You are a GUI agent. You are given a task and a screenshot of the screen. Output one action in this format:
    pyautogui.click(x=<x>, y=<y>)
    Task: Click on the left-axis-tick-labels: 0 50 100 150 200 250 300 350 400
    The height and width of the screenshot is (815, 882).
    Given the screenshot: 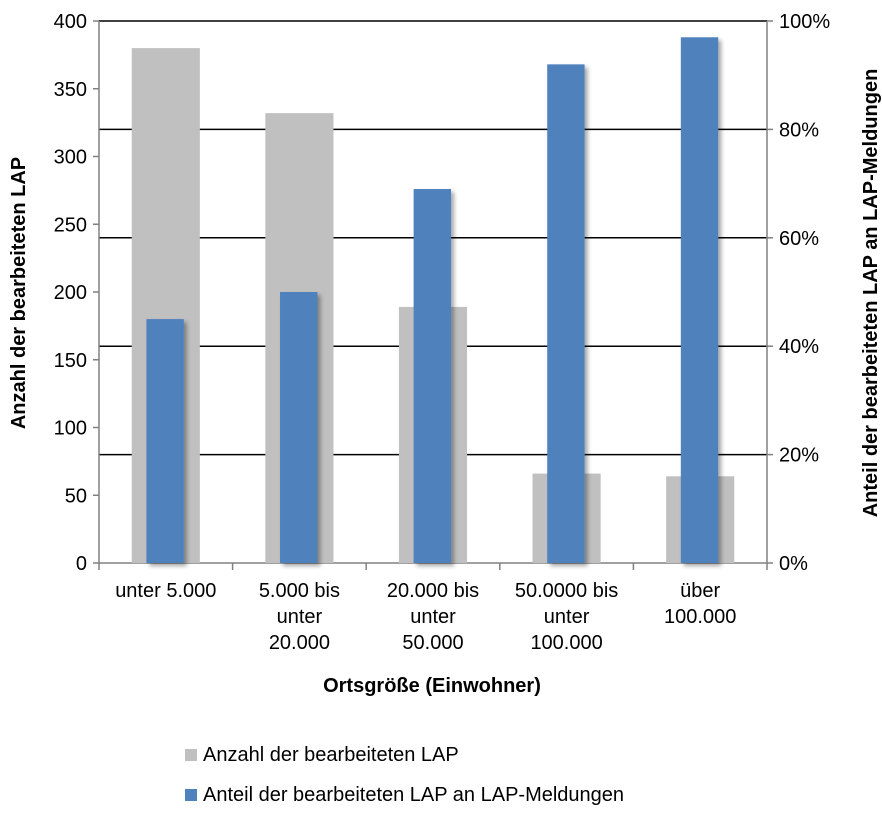 What is the action you would take?
    pyautogui.click(x=70, y=293)
    